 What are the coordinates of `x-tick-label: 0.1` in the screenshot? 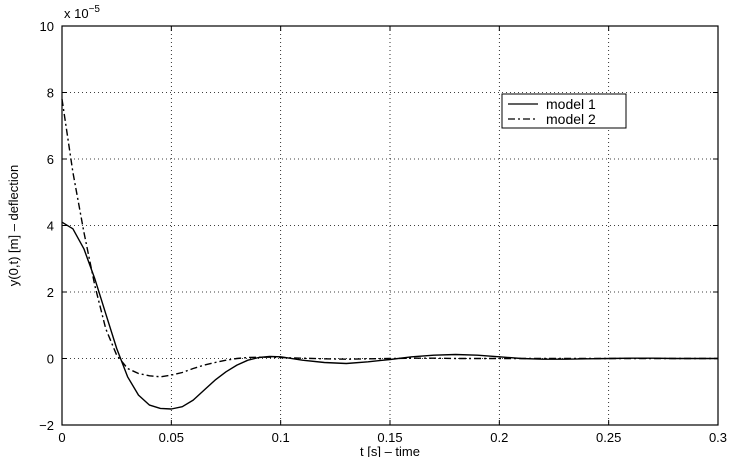 It's located at (281, 437).